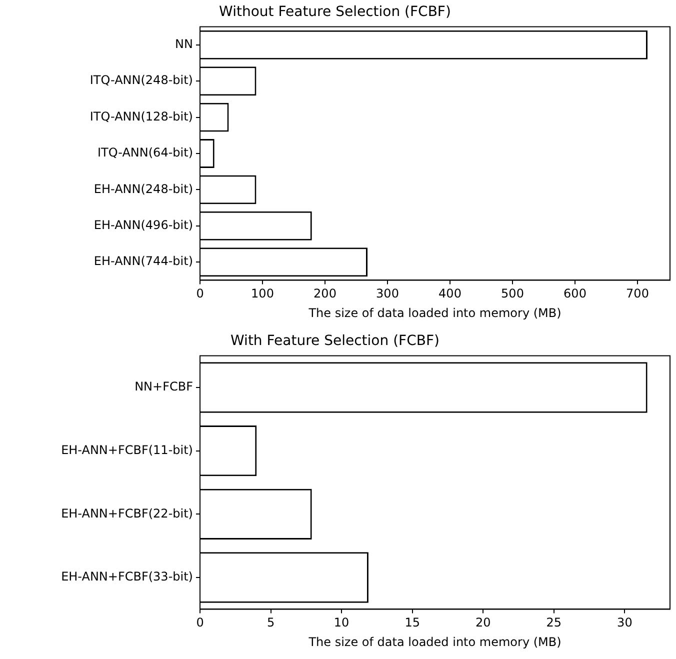 The height and width of the screenshot is (659, 676). What do you see at coordinates (335, 341) in the screenshot?
I see `chart-title: With Feature Selection (FCBF)` at bounding box center [335, 341].